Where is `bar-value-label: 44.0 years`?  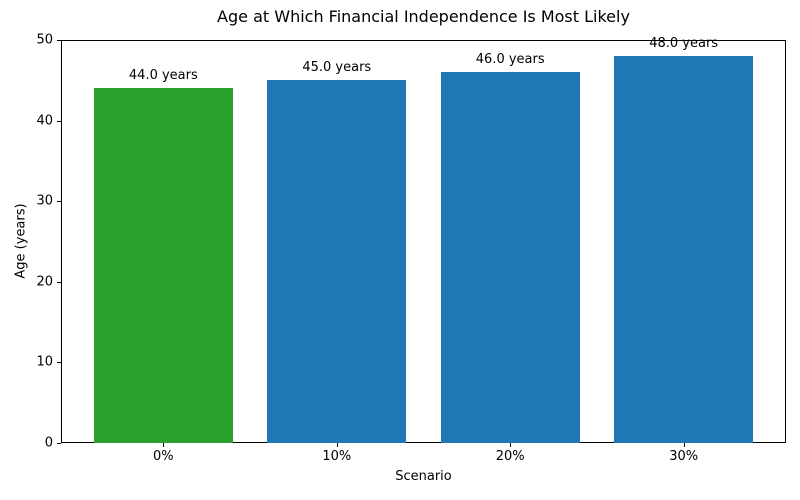
bar-value-label: 44.0 years is located at coordinates (163, 76).